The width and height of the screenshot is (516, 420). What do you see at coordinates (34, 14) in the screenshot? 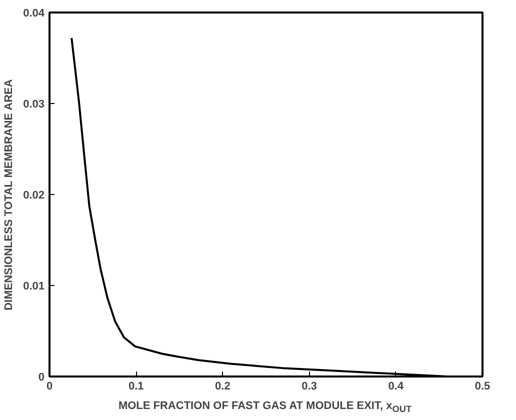
I see `y-tick-label: 0.04` at bounding box center [34, 14].